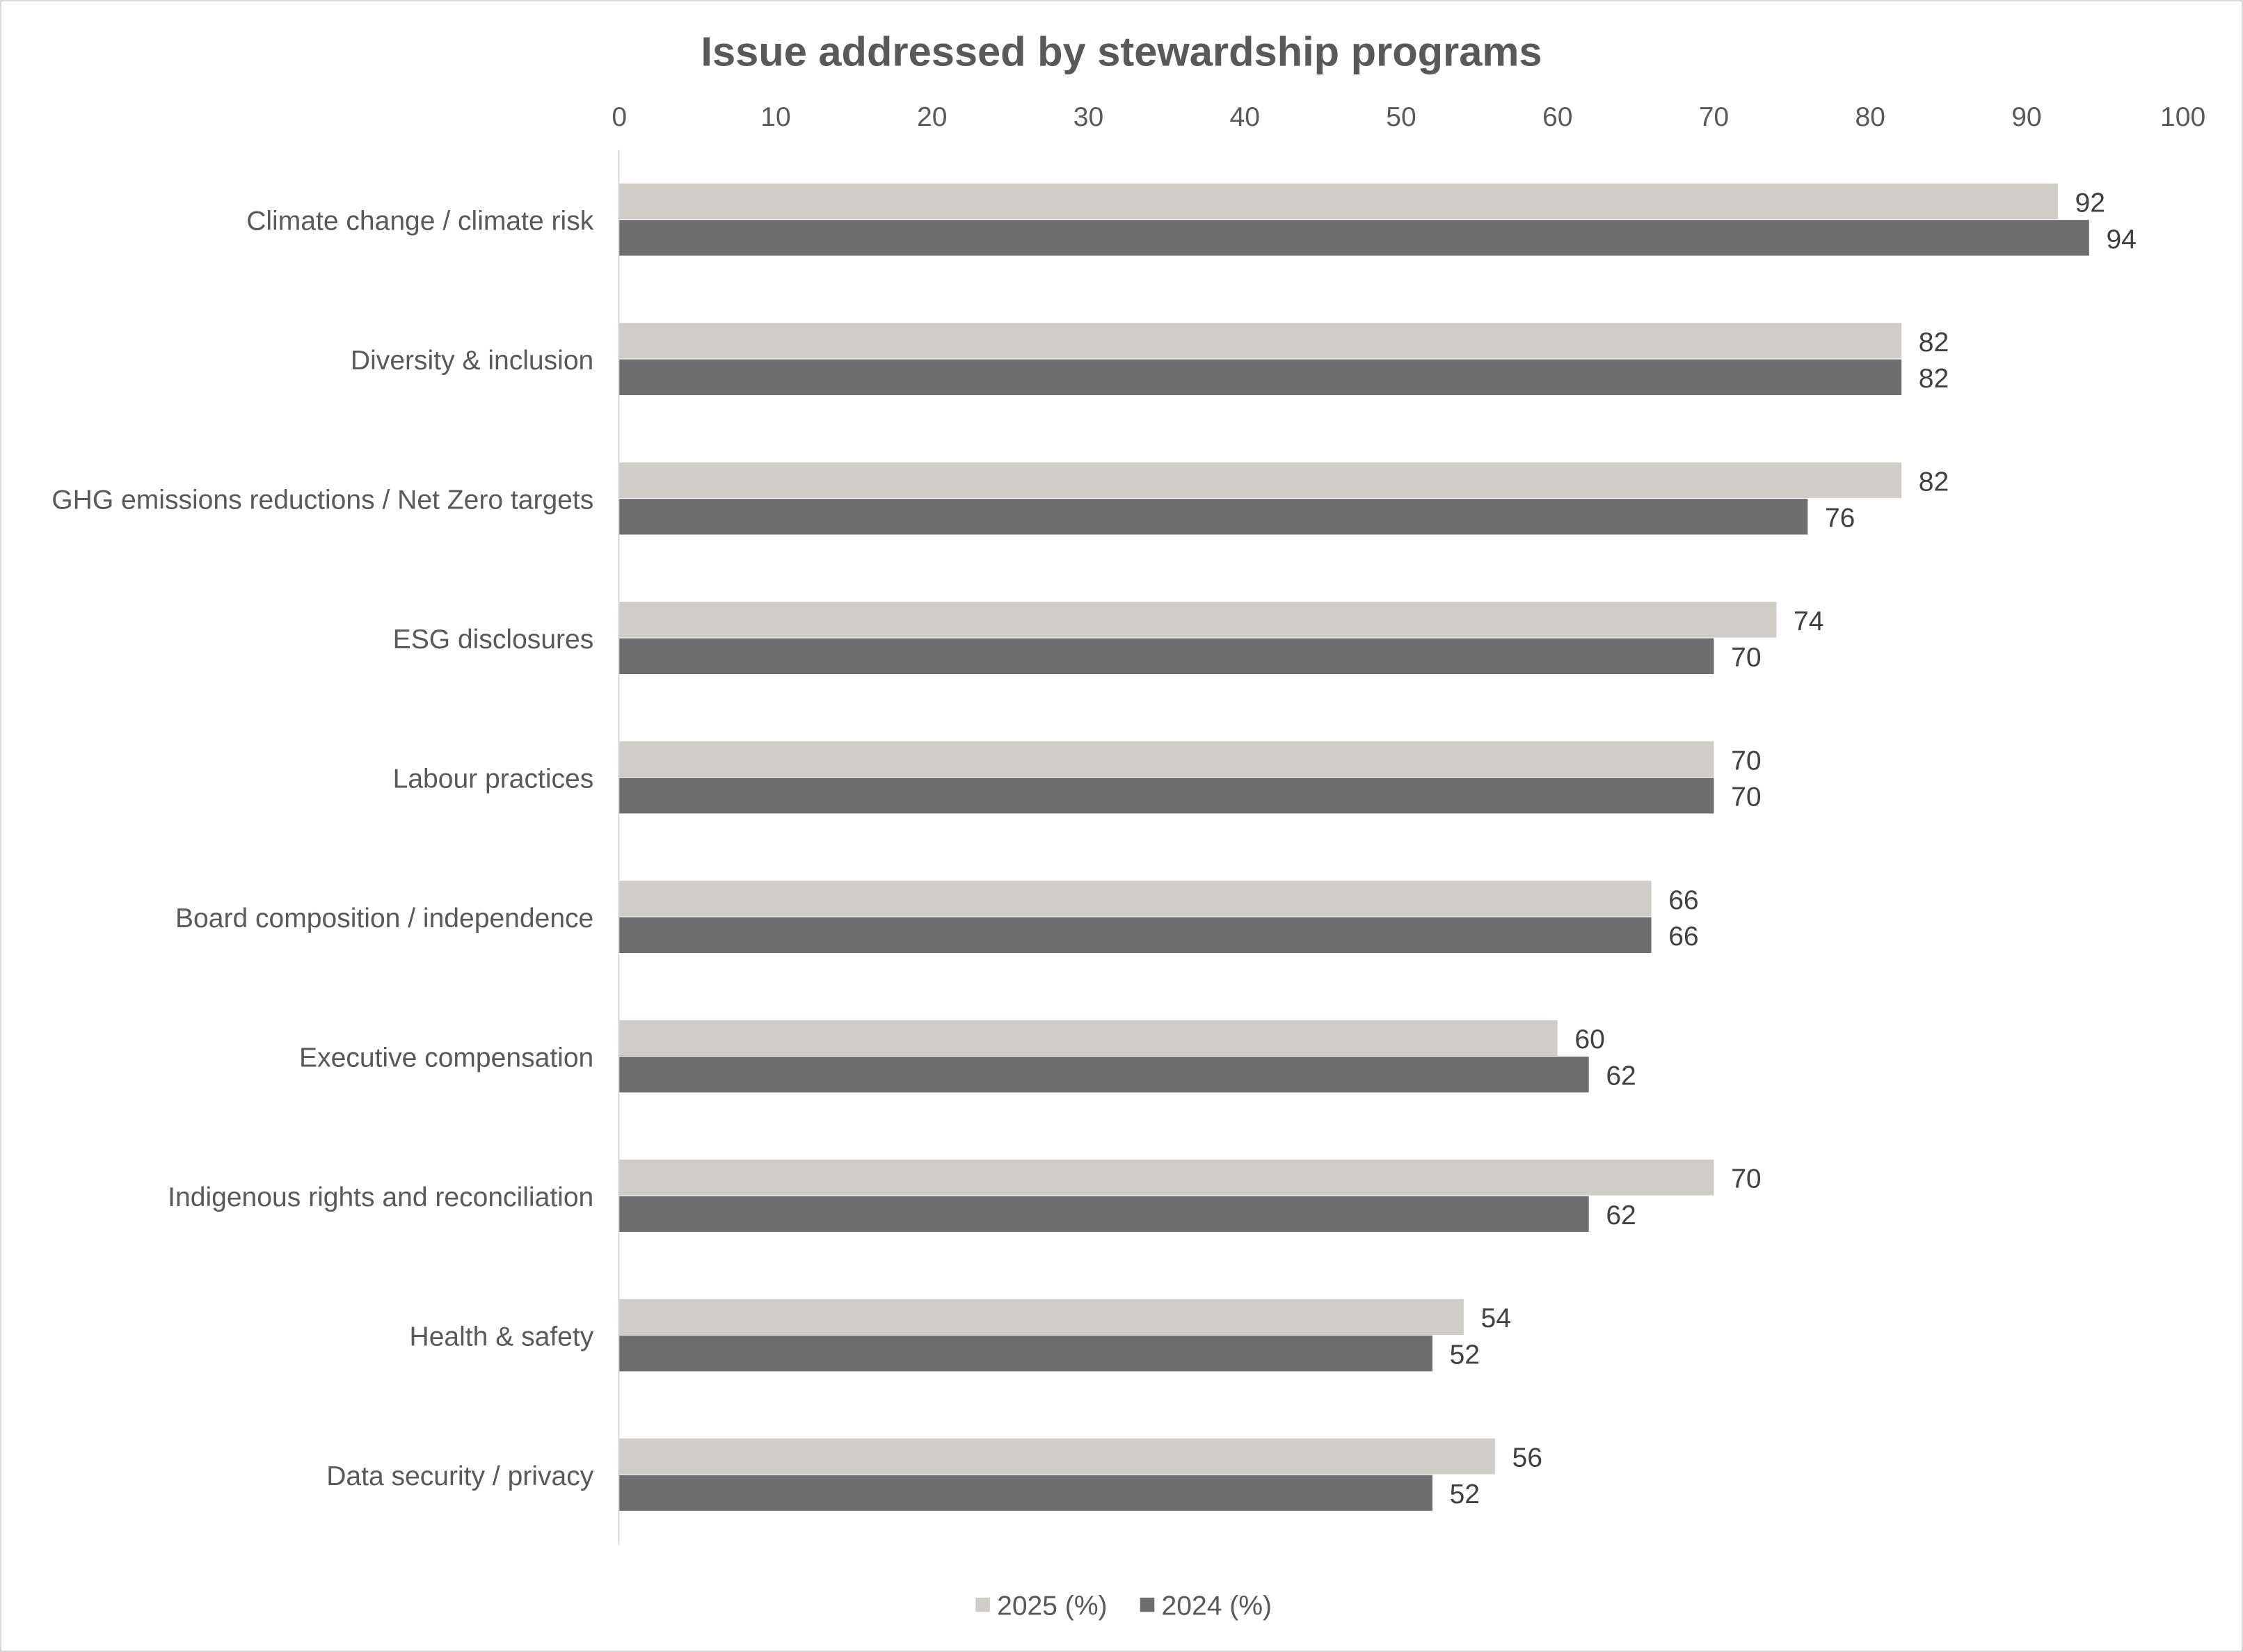  Describe the element at coordinates (932, 117) in the screenshot. I see `x-tick-label: 20` at that location.